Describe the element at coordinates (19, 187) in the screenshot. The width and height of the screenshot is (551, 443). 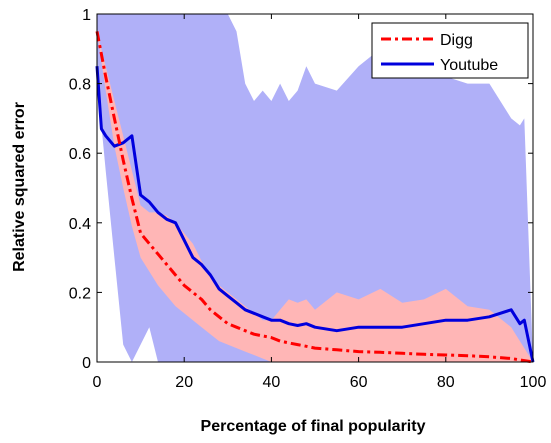
I see `y-axis-label: Relative squared error` at that location.